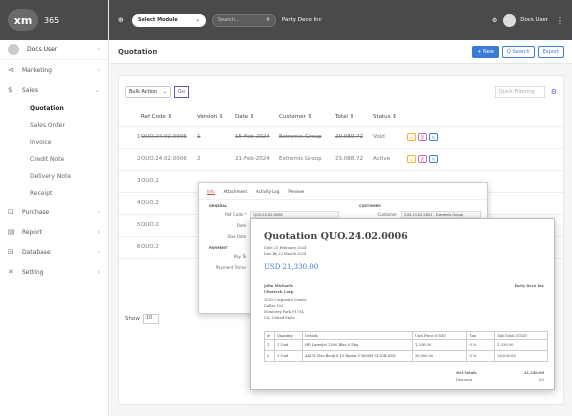 This screenshot has height=416, width=572. What do you see at coordinates (47, 108) in the screenshot?
I see `sidebar-sub-quotation: Quotation` at bounding box center [47, 108].